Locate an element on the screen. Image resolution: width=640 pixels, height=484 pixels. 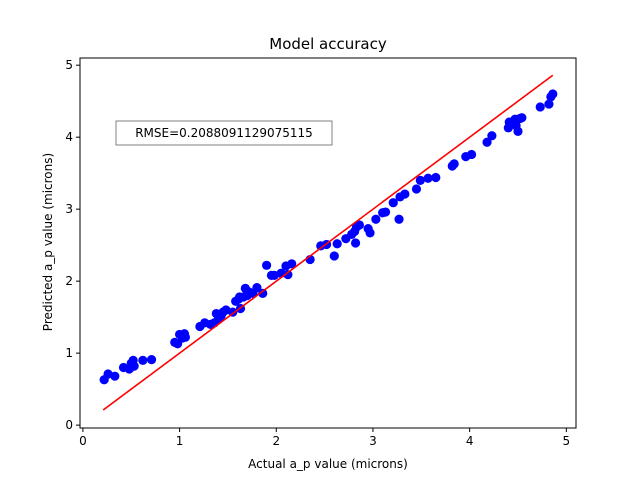
rmse-annotation-box is located at coordinates (224, 133).